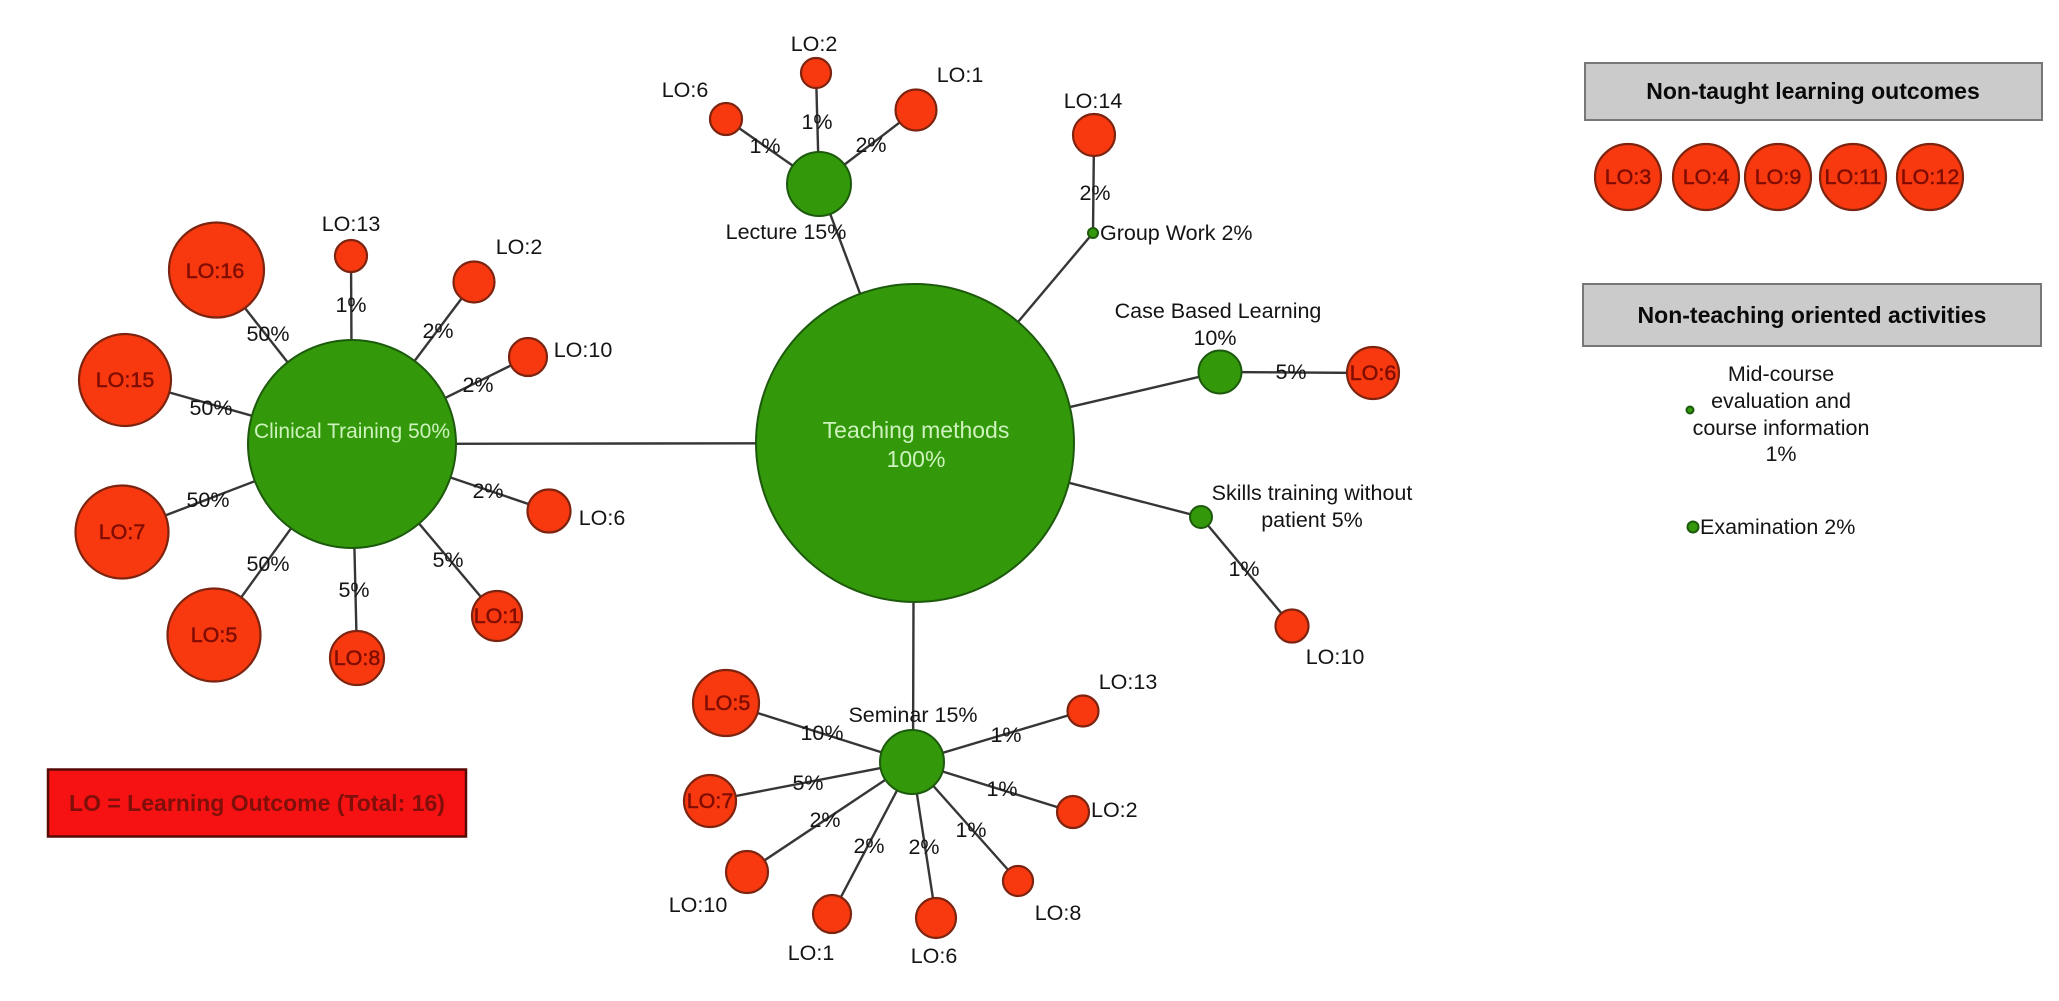 This screenshot has height=1001, width=2059. What do you see at coordinates (352, 431) in the screenshot?
I see `svg-text: Clinical Training 50%` at bounding box center [352, 431].